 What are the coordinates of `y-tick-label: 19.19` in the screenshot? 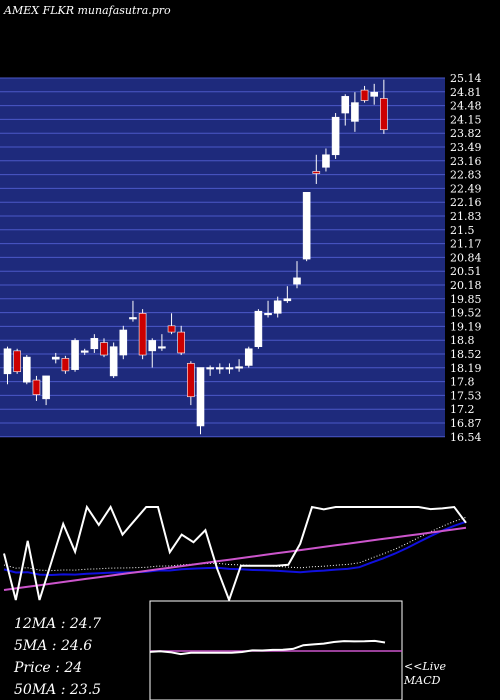 It's located at (466, 326).